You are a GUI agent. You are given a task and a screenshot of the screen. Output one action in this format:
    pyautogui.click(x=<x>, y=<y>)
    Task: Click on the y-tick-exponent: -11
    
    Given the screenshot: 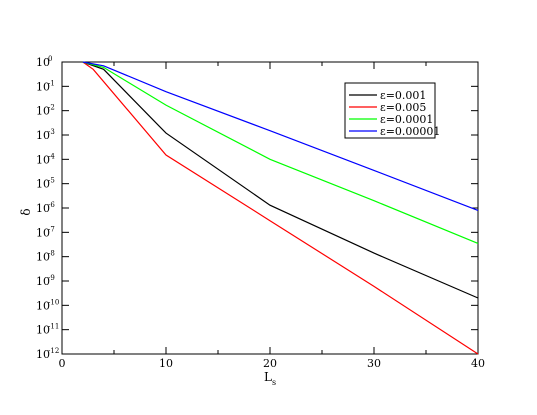 What is the action you would take?
    pyautogui.click(x=53, y=327)
    